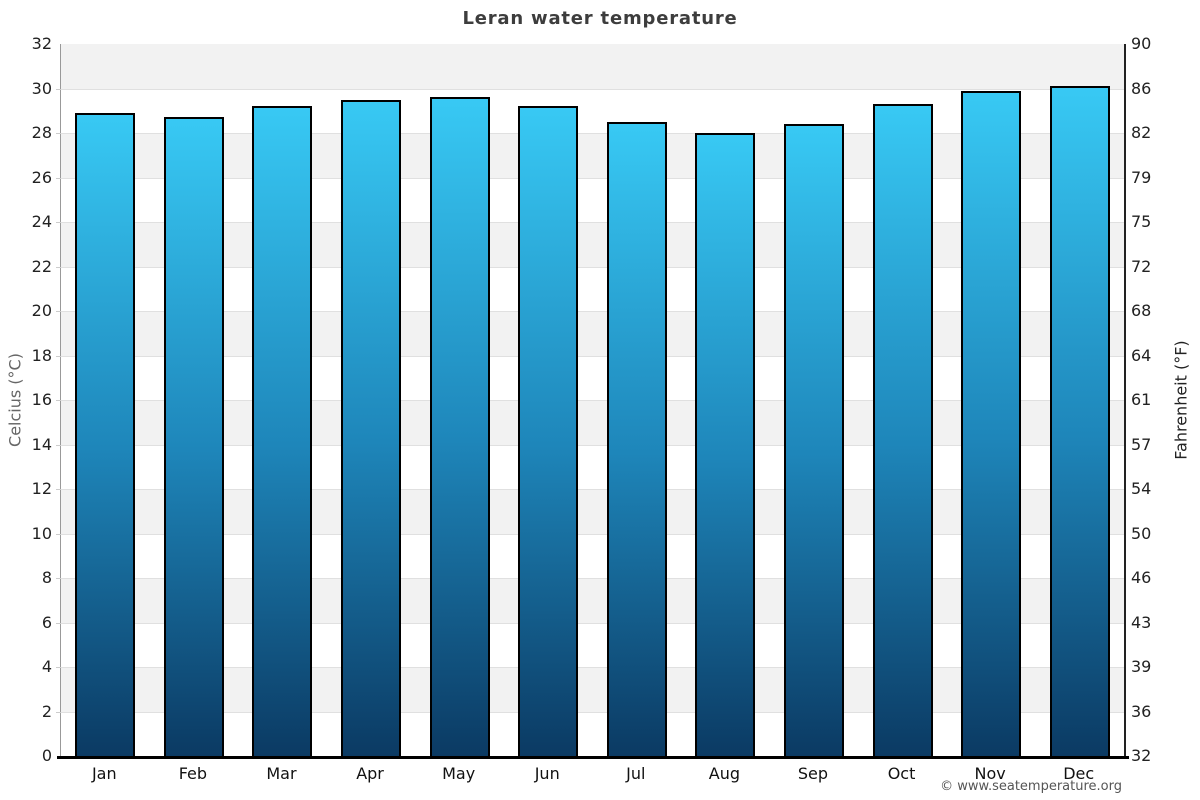 The image size is (1200, 800). Describe the element at coordinates (1079, 421) in the screenshot. I see `bar-dec` at that location.